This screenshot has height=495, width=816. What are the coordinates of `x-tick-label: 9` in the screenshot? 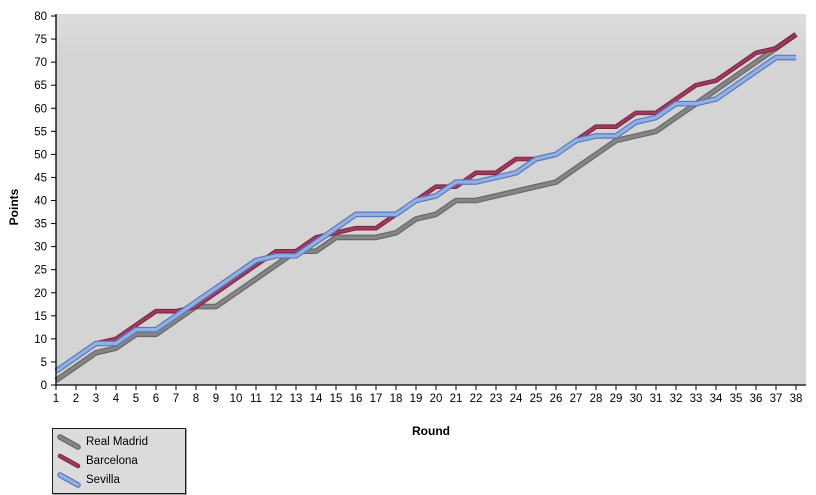 It's located at (216, 399).